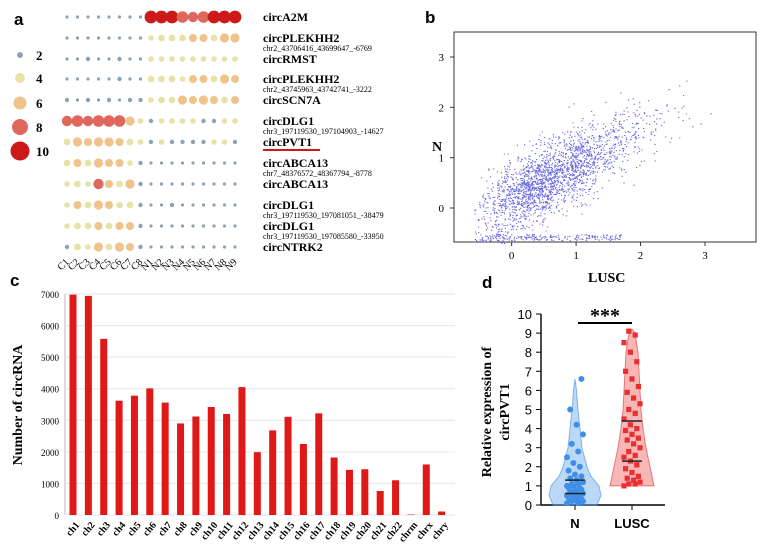 The image size is (771, 551). What do you see at coordinates (18, 405) in the screenshot?
I see `bar-y-label: Number of circRNA` at bounding box center [18, 405].